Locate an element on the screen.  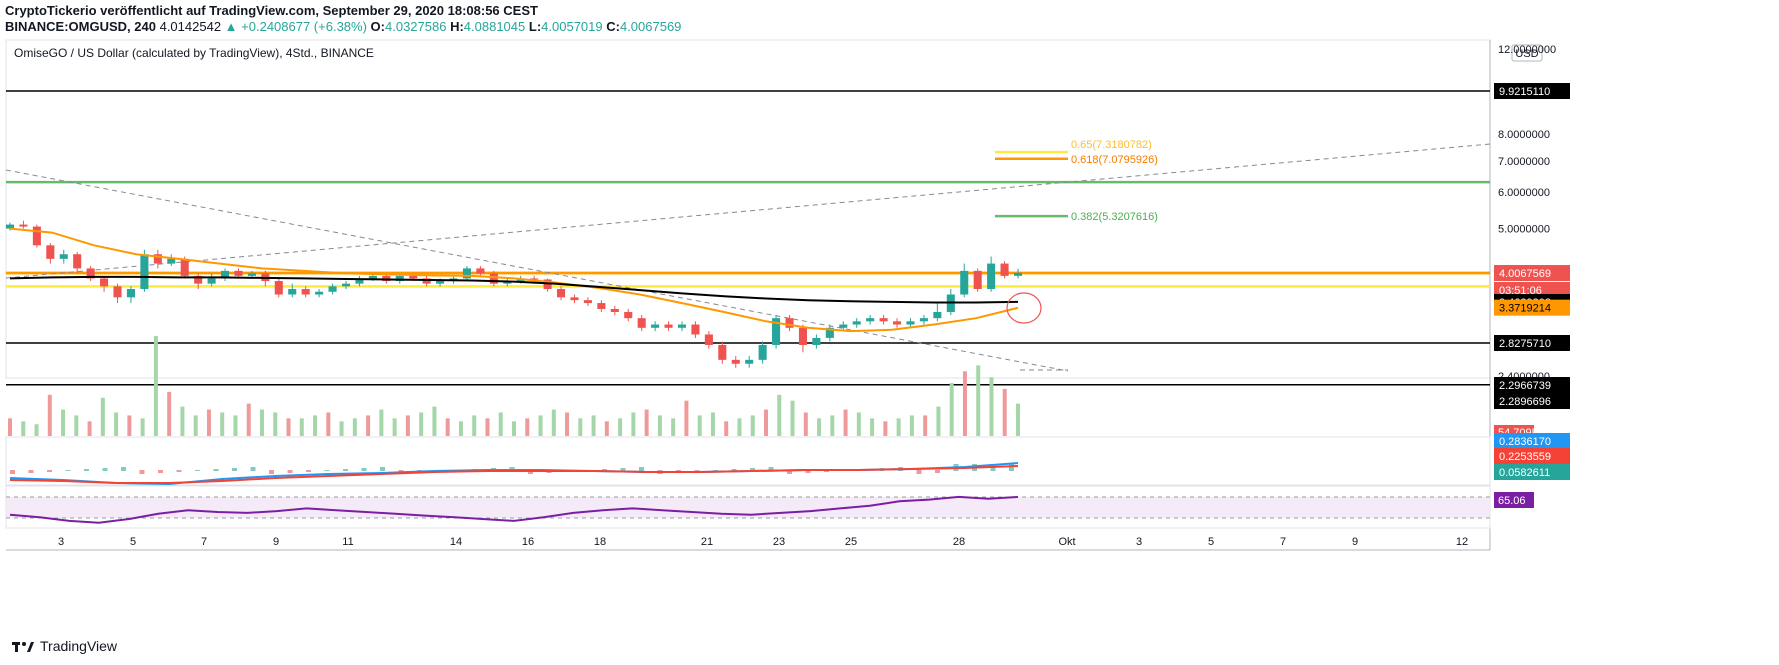
x-tick-label: 28 is located at coordinates (959, 542).